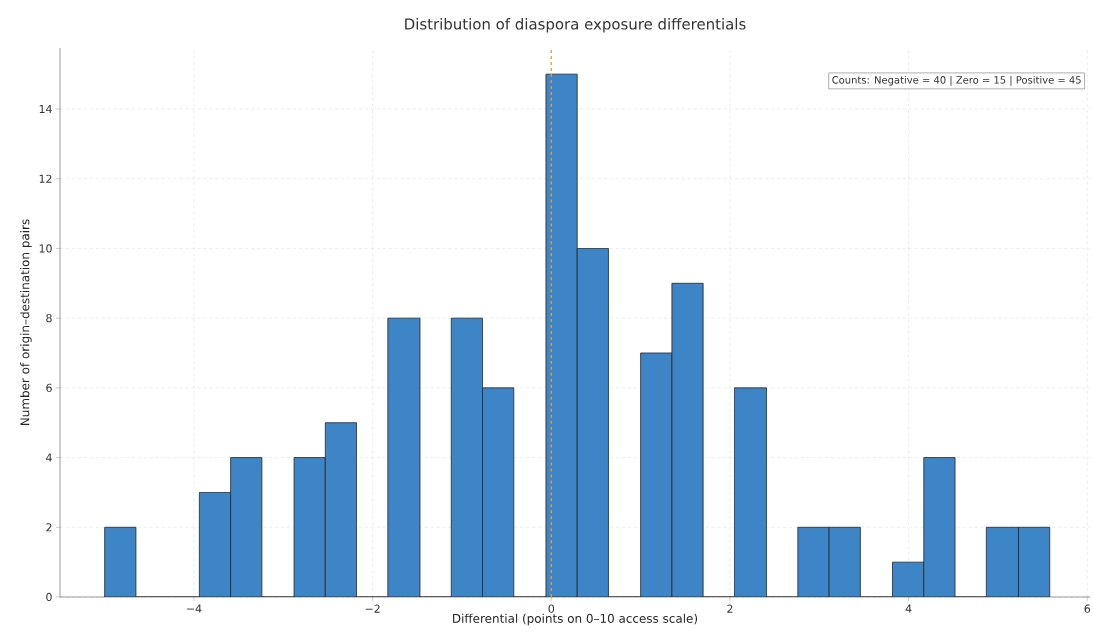 This screenshot has width=1093, height=637. What do you see at coordinates (194, 608) in the screenshot?
I see `x-tick-label: −4` at bounding box center [194, 608].